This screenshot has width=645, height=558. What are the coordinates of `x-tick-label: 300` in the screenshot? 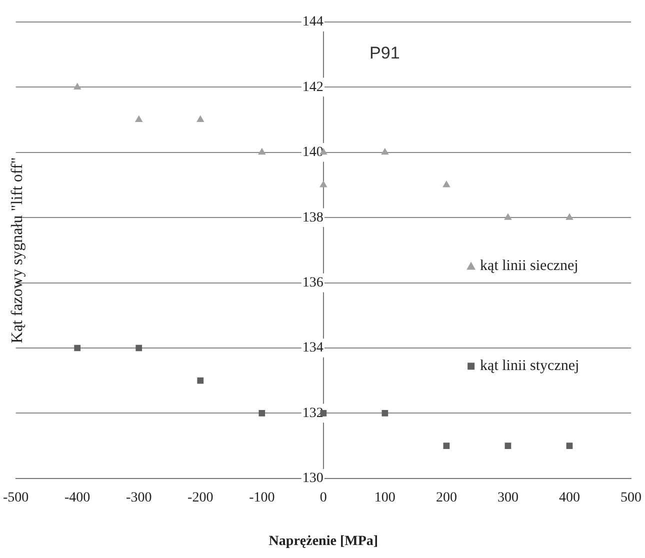 It's located at (507, 498).